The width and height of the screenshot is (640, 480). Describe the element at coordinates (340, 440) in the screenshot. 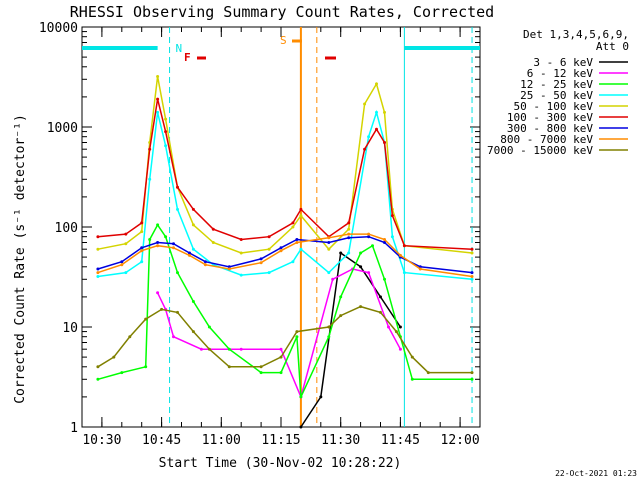

I see `x-tick-label: 11:30` at that location.